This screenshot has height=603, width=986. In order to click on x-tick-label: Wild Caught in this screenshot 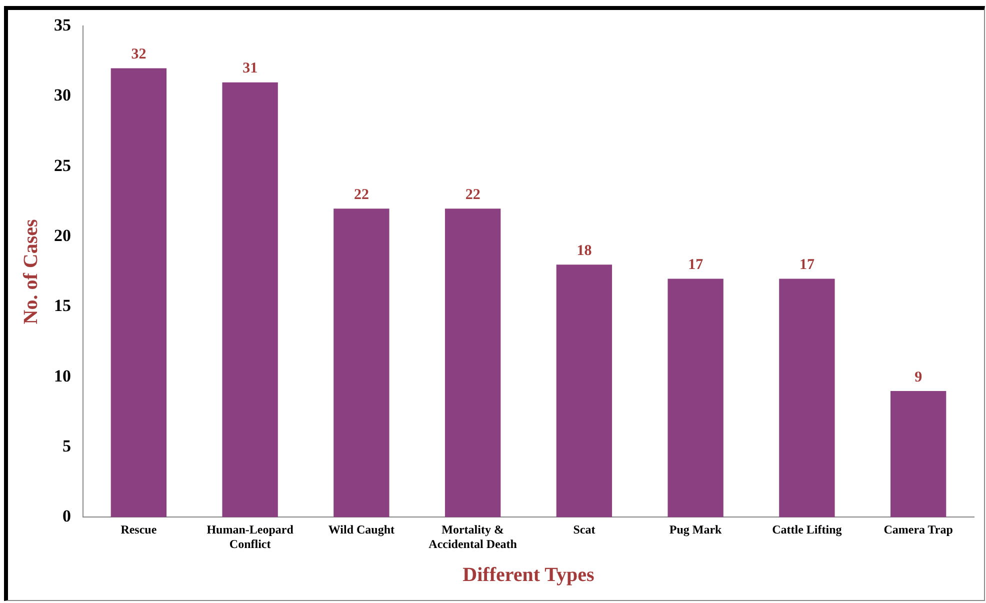, I will do `click(361, 529)`.